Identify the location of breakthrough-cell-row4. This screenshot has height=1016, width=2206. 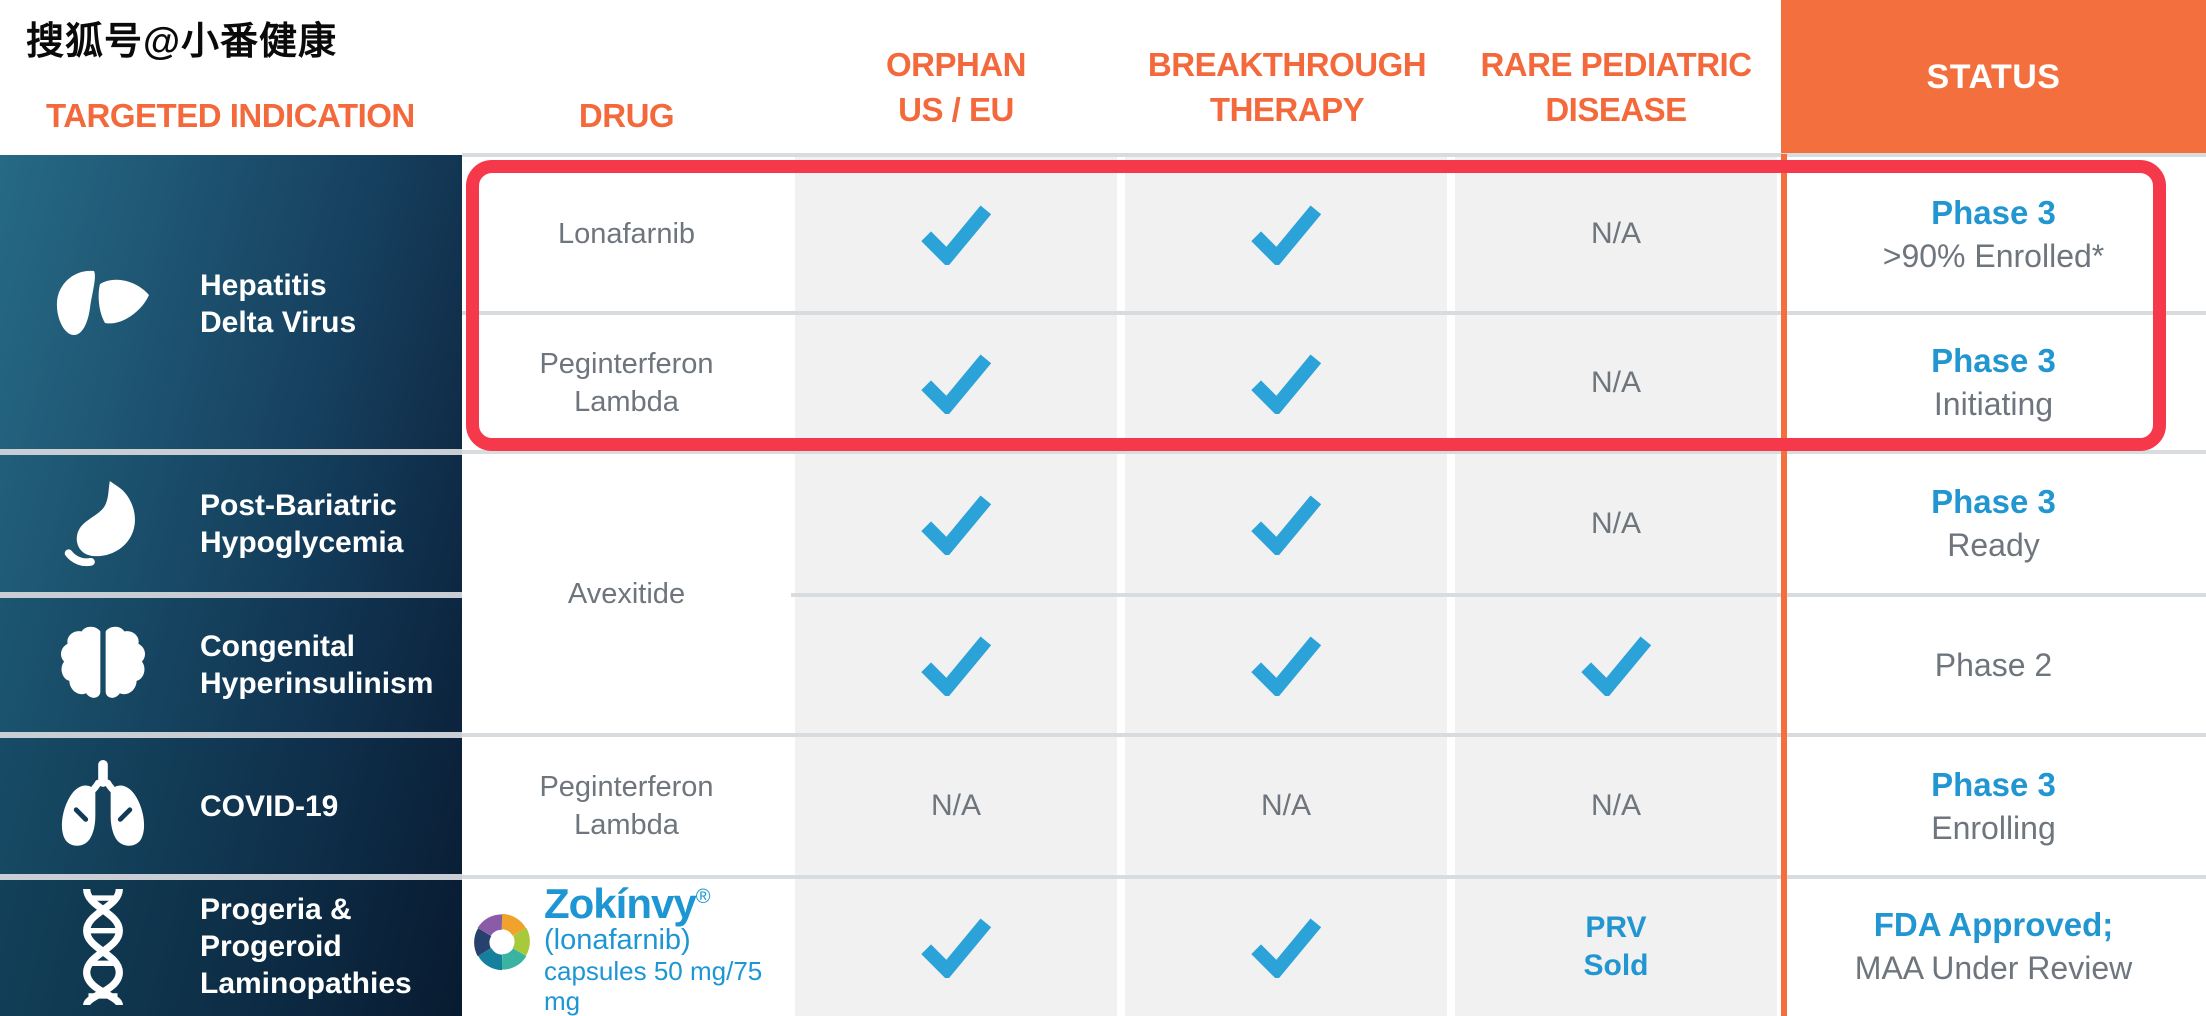
(1286, 665).